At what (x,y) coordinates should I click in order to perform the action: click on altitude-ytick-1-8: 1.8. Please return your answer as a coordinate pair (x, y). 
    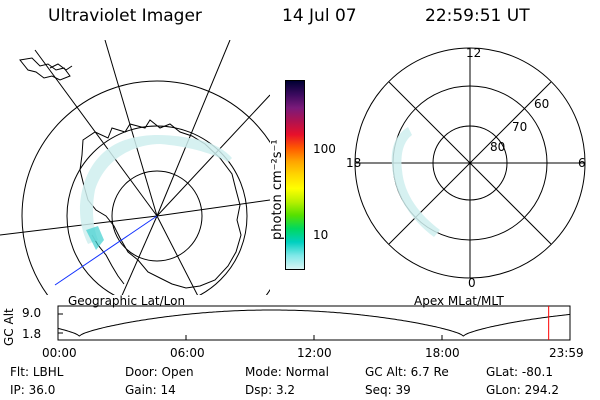
    Looking at the image, I should click on (32, 334).